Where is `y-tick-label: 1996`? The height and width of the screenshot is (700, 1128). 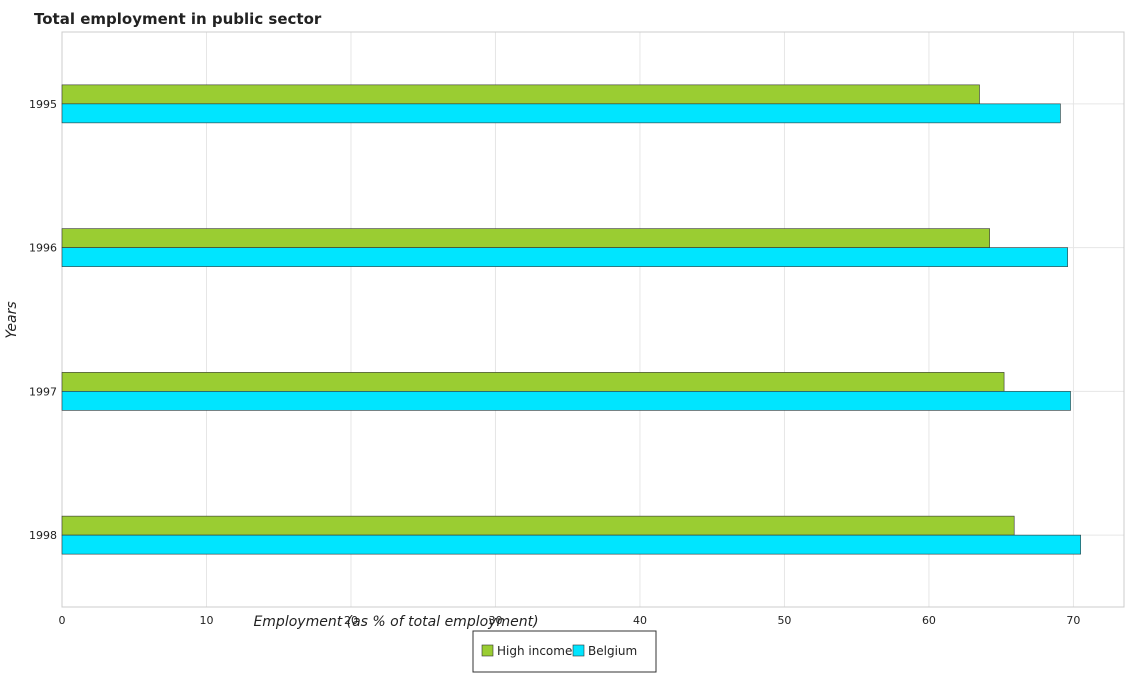
y-tick-label: 1996 is located at coordinates (43, 248).